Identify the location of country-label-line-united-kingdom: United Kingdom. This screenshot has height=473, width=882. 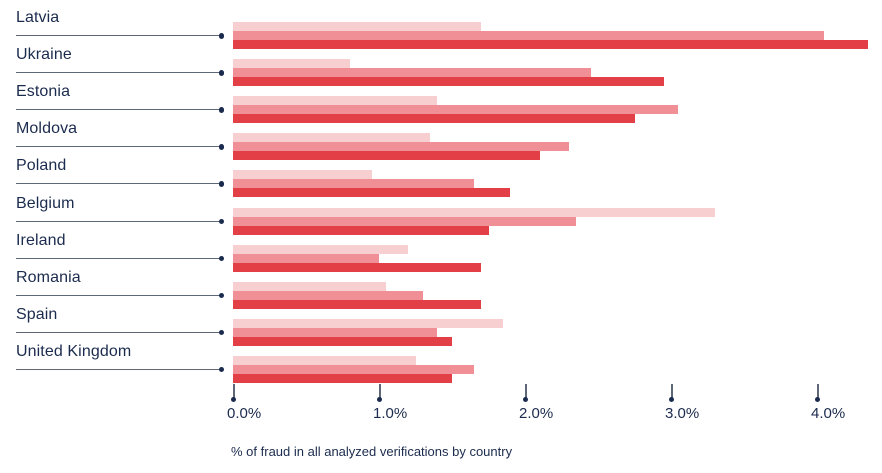
(120, 357).